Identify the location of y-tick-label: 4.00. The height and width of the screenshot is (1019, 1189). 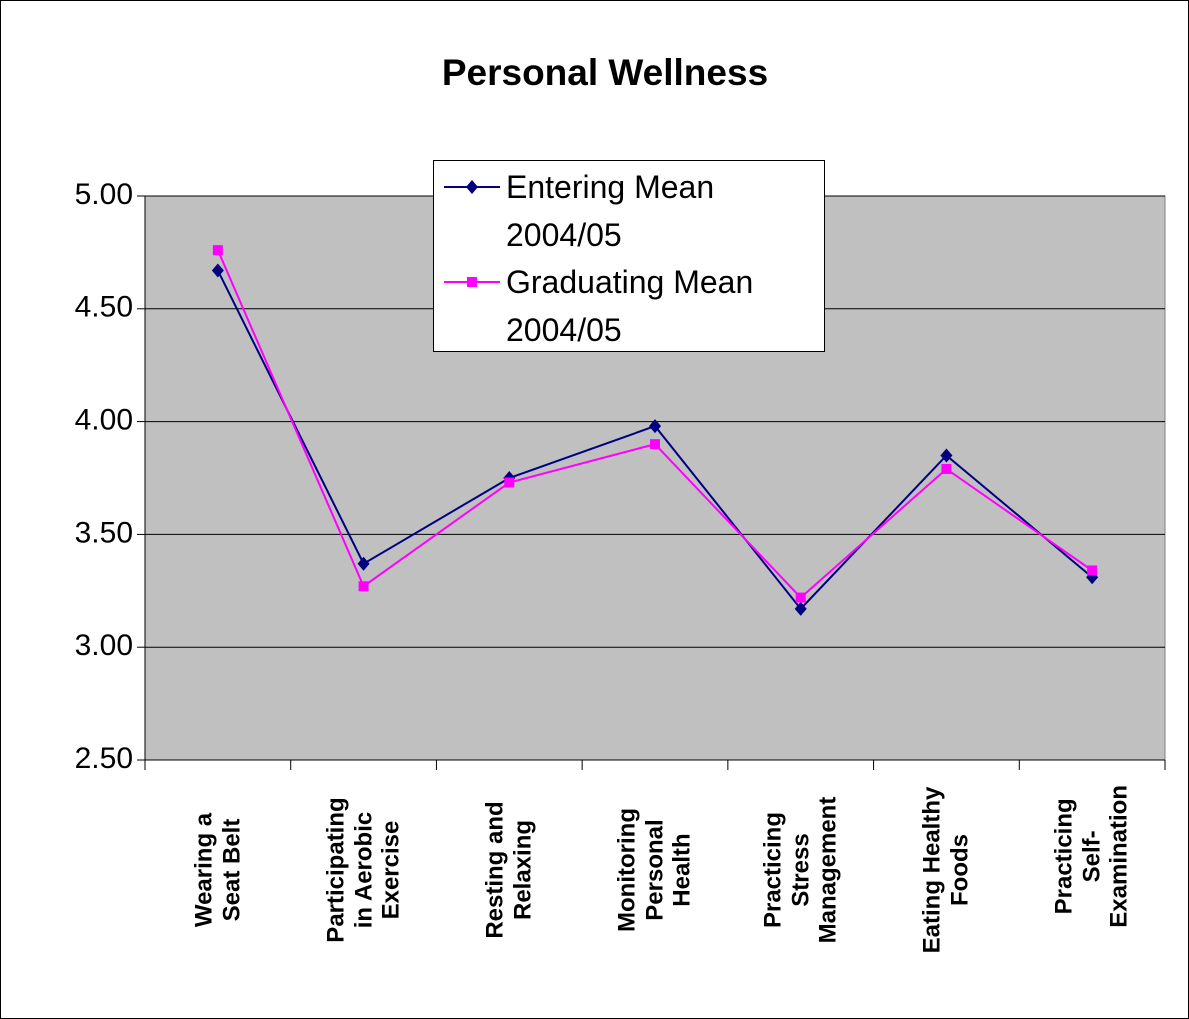
(104, 420).